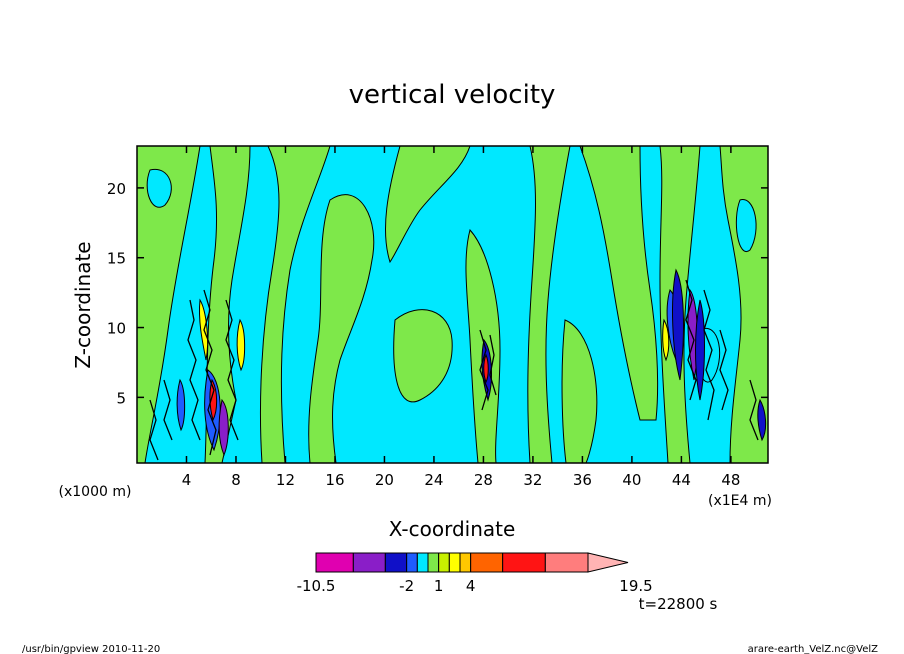 The height and width of the screenshot is (654, 904). What do you see at coordinates (532, 480) in the screenshot?
I see `x-tick-label: 32` at bounding box center [532, 480].